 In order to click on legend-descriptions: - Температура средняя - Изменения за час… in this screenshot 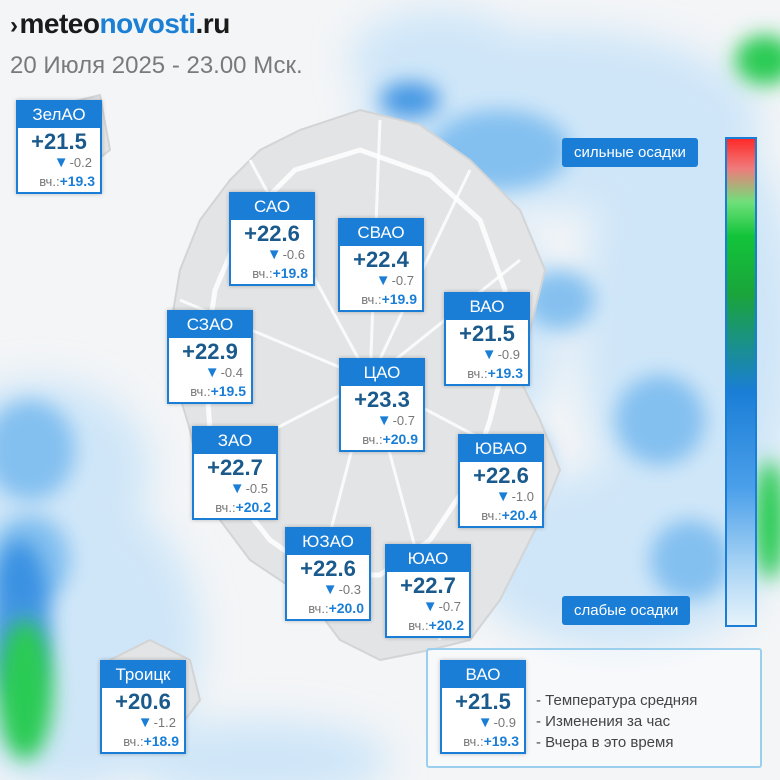, I will do `click(616, 721)`.